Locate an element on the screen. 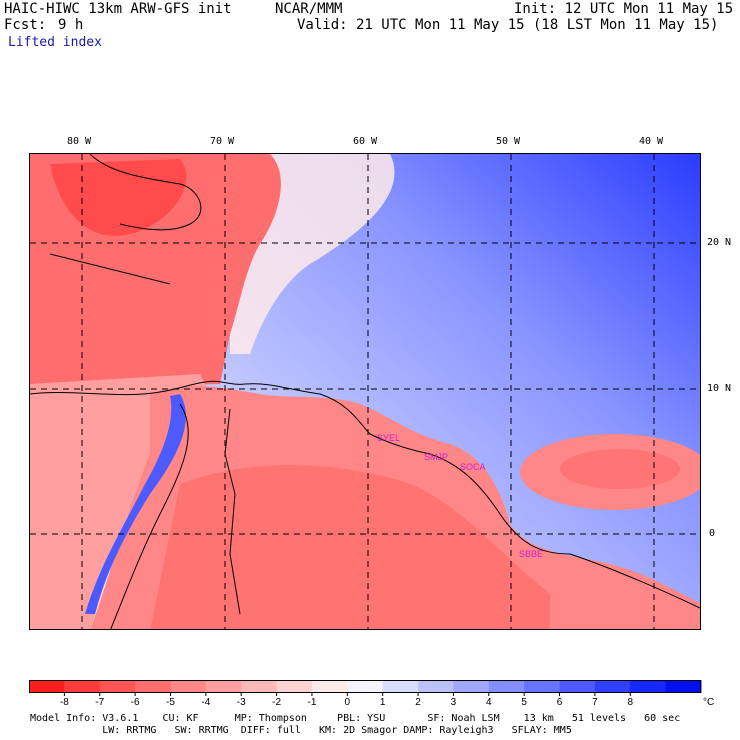 The width and height of the screenshot is (740, 740). lon-label-70w: 70 W is located at coordinates (222, 141).